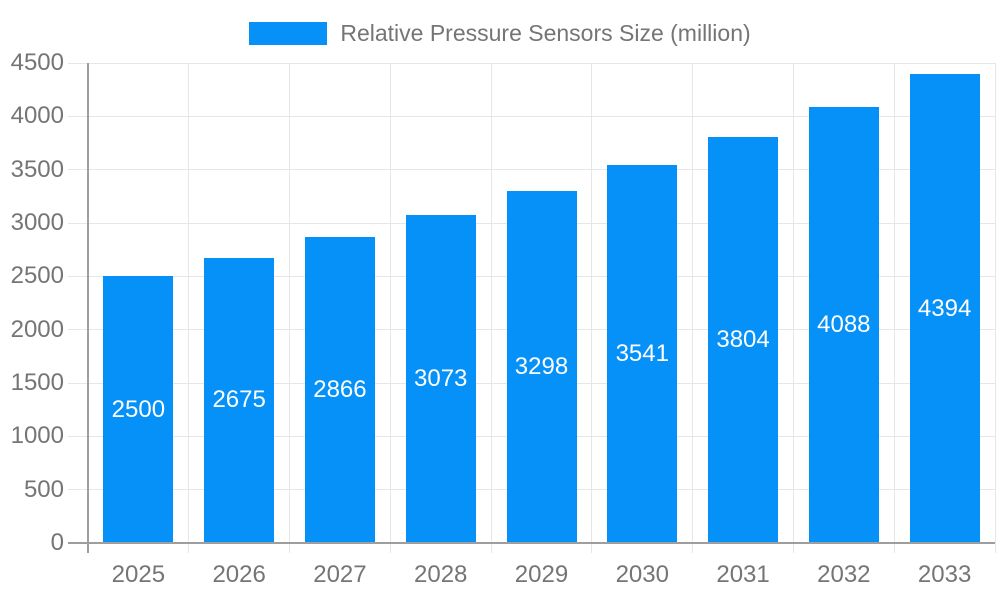  I want to click on y-axis-tick-label: 0, so click(57, 542).